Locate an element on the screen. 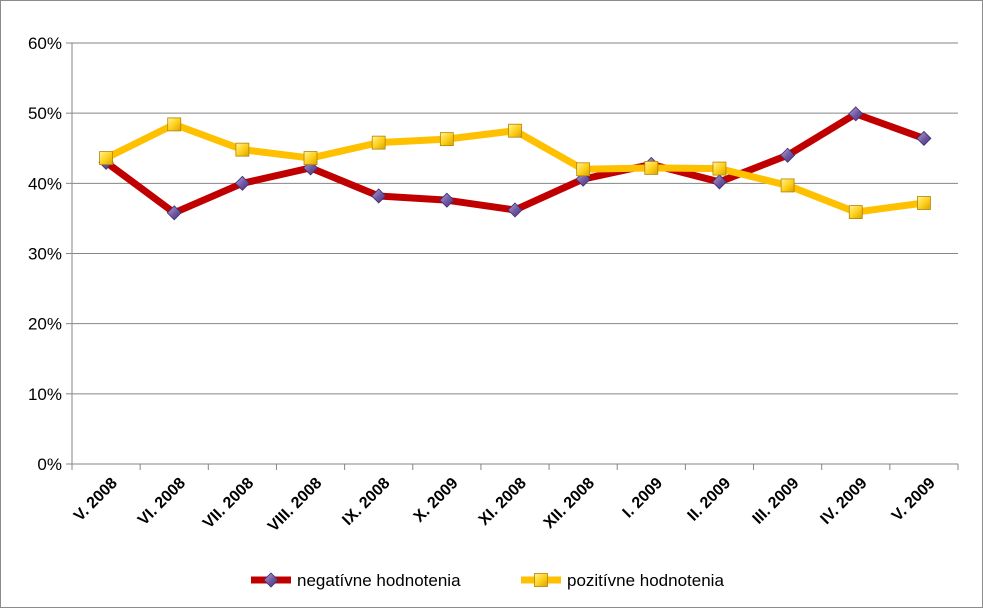 The image size is (983, 612). legend-item: pozitívne hodnotenia is located at coordinates (622, 580).